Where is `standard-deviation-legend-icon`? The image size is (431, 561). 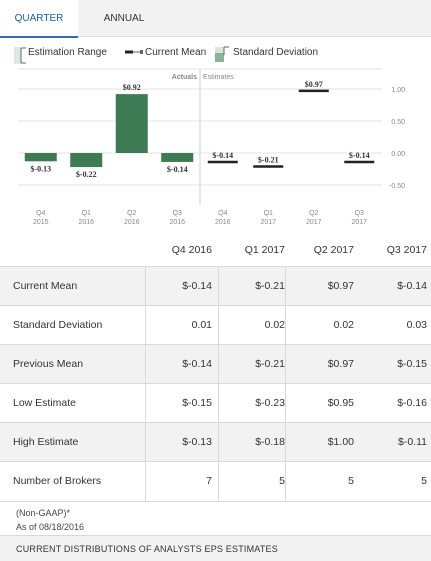
standard-deviation-legend-icon is located at coordinates (222, 54).